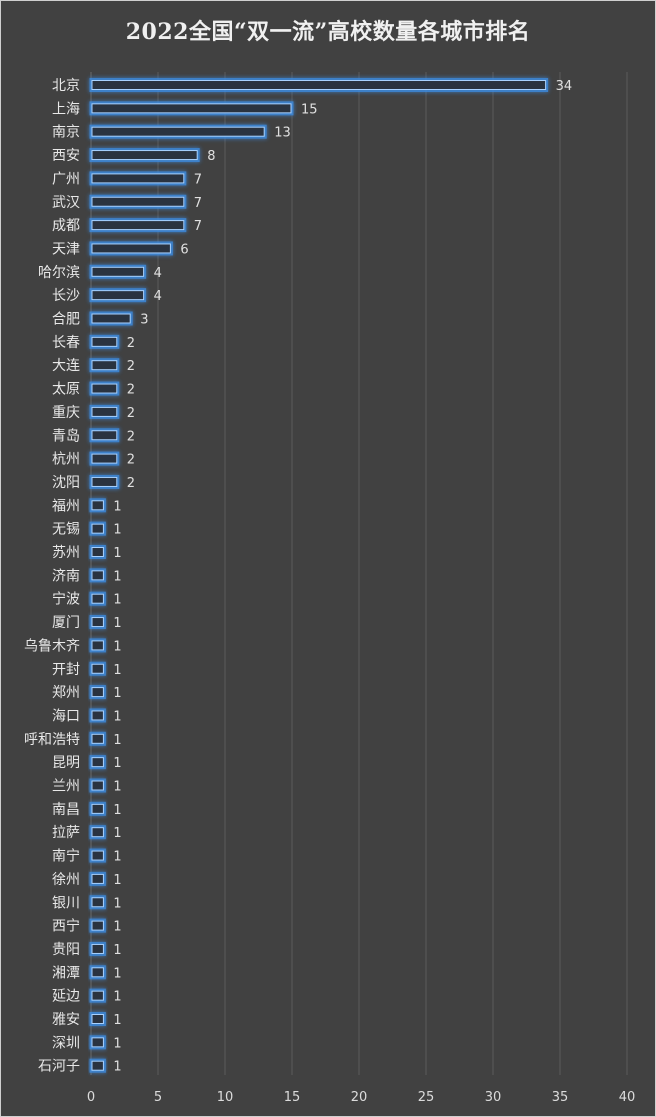  Describe the element at coordinates (359, 1097) in the screenshot. I see `x-tick-label: 20` at that location.